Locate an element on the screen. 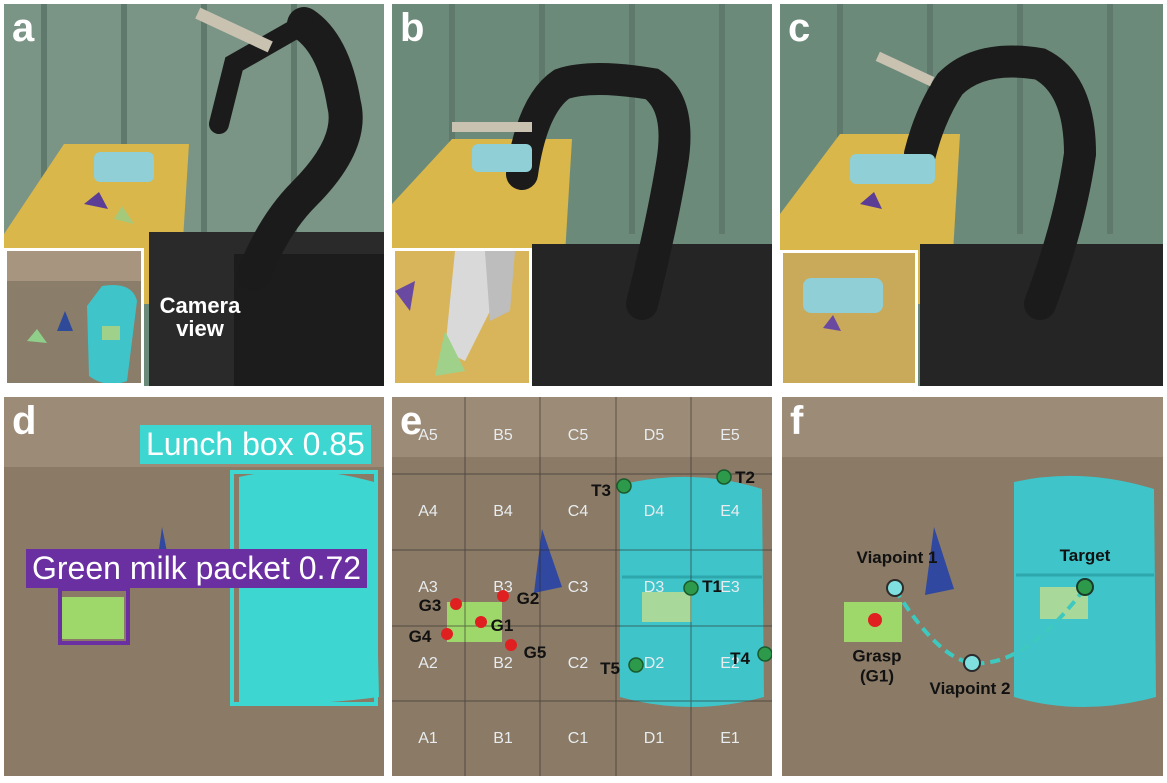 This screenshot has width=1167, height=783. lunch-box-detection-label: Lunch box 0.85 is located at coordinates (255, 445).